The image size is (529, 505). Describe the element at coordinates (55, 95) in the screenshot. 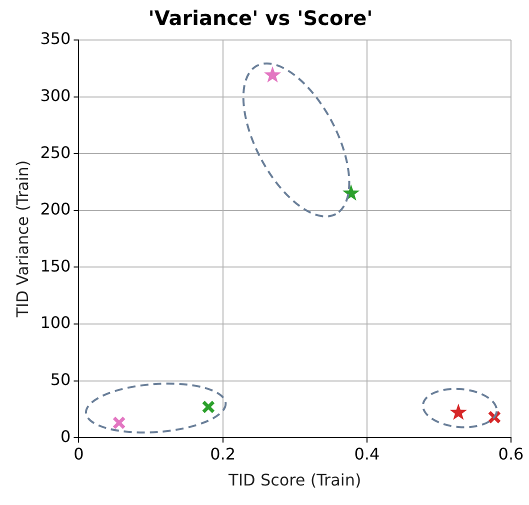

I see `y-tick-label: 300` at that location.